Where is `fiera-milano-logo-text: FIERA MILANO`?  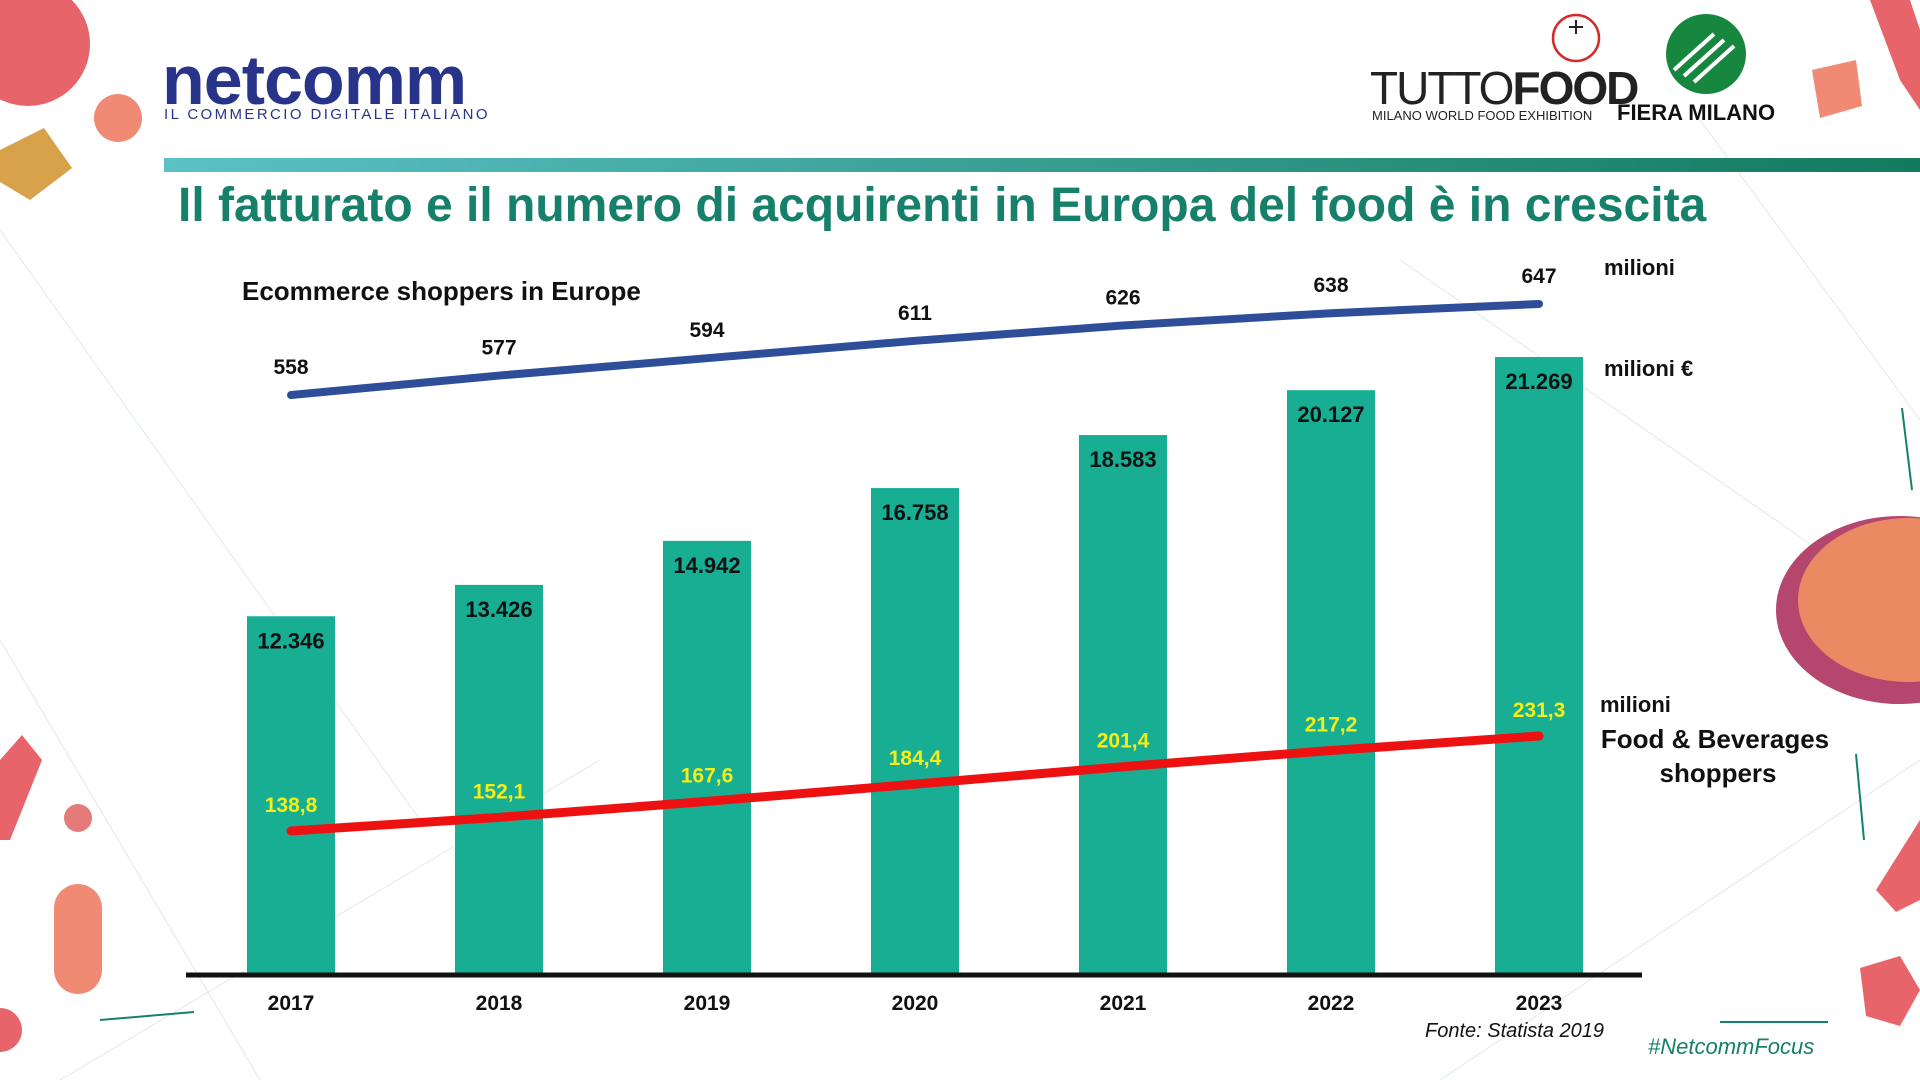 fiera-milano-logo-text: FIERA MILANO is located at coordinates (1696, 112).